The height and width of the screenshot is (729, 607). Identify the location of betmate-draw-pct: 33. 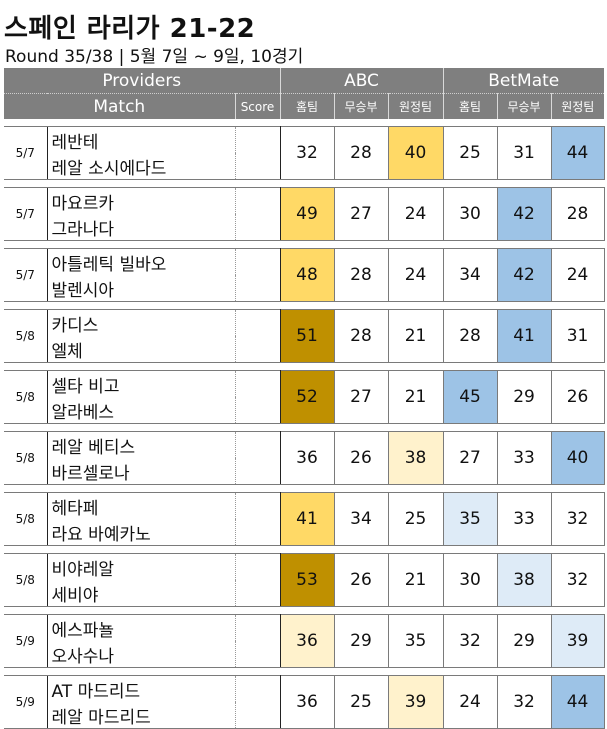
(524, 458).